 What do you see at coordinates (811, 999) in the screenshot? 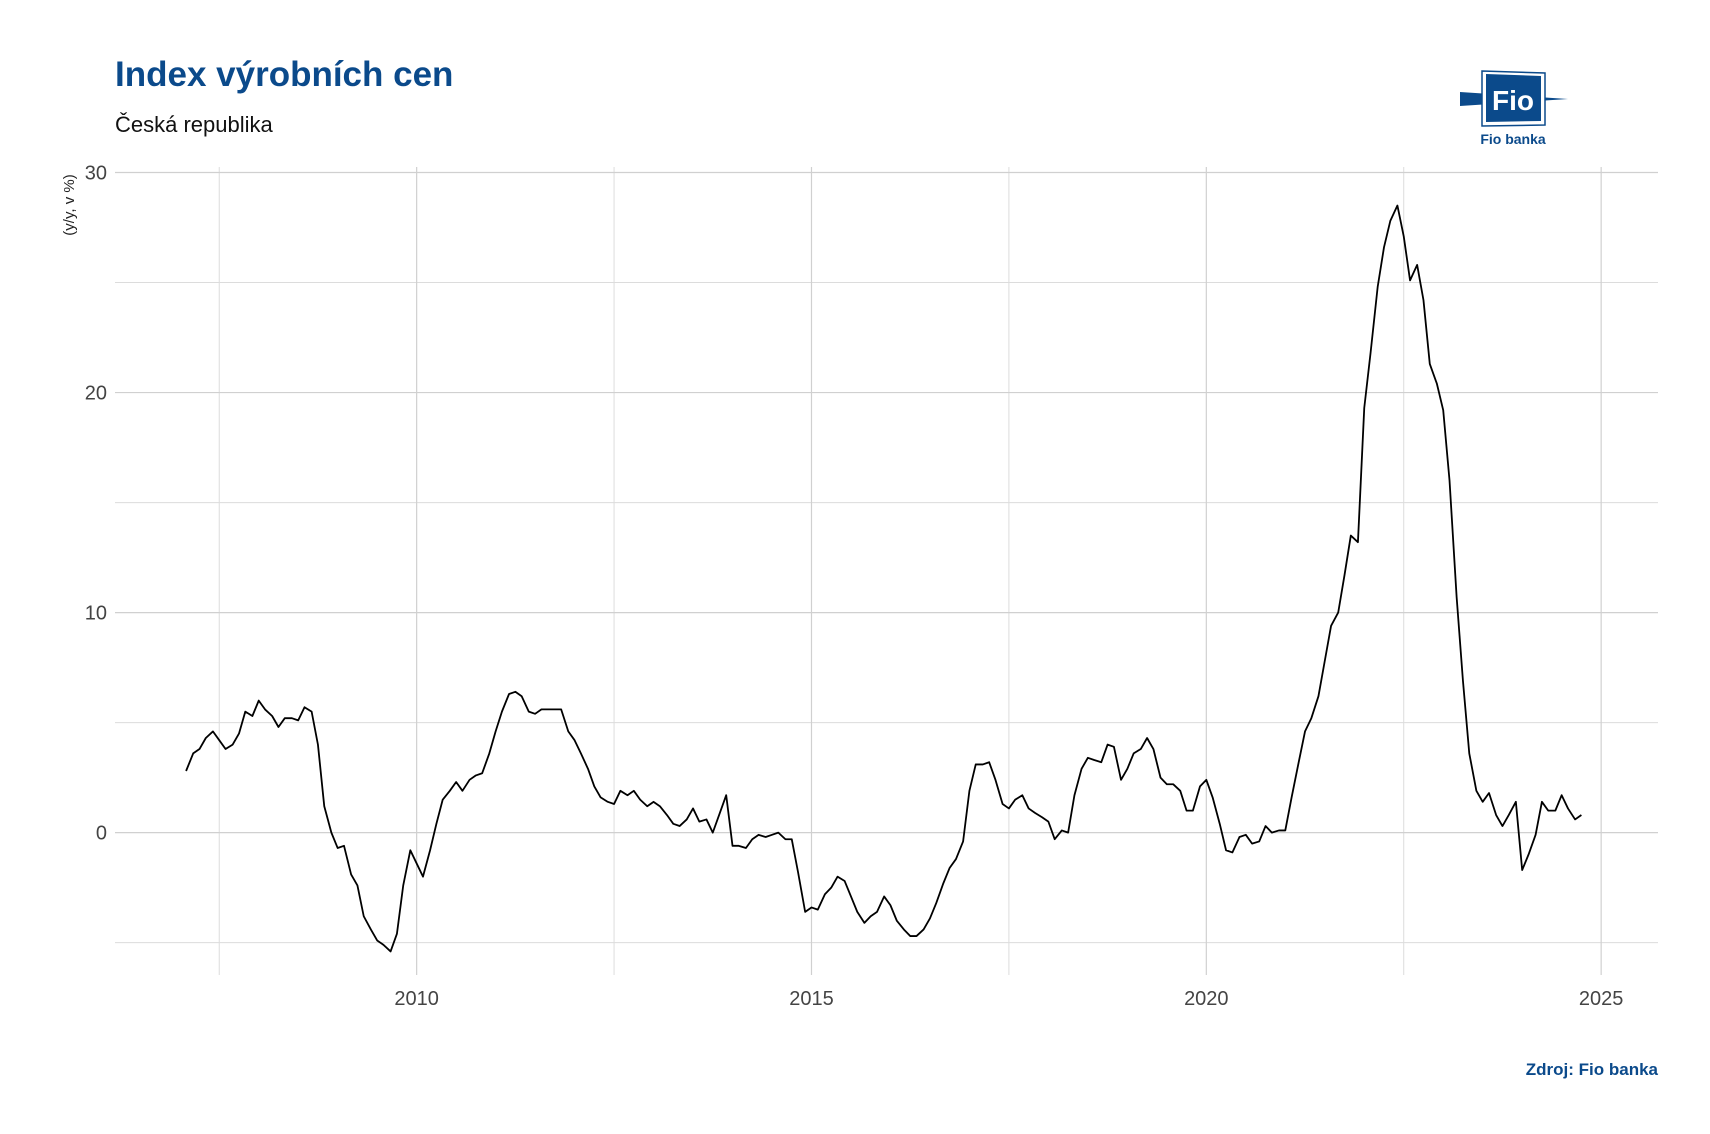
I see `x-tick-label: 2015` at bounding box center [811, 999].